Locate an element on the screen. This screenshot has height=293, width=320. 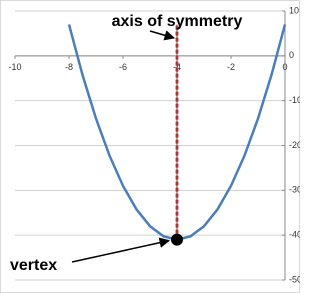
y-tick-label: -10 is located at coordinates (294, 100).